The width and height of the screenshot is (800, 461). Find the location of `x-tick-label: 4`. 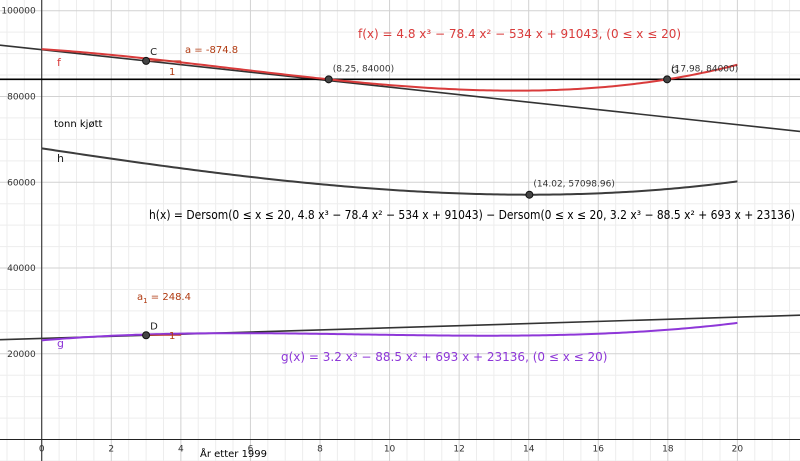

x-tick-label: 4 is located at coordinates (181, 450).